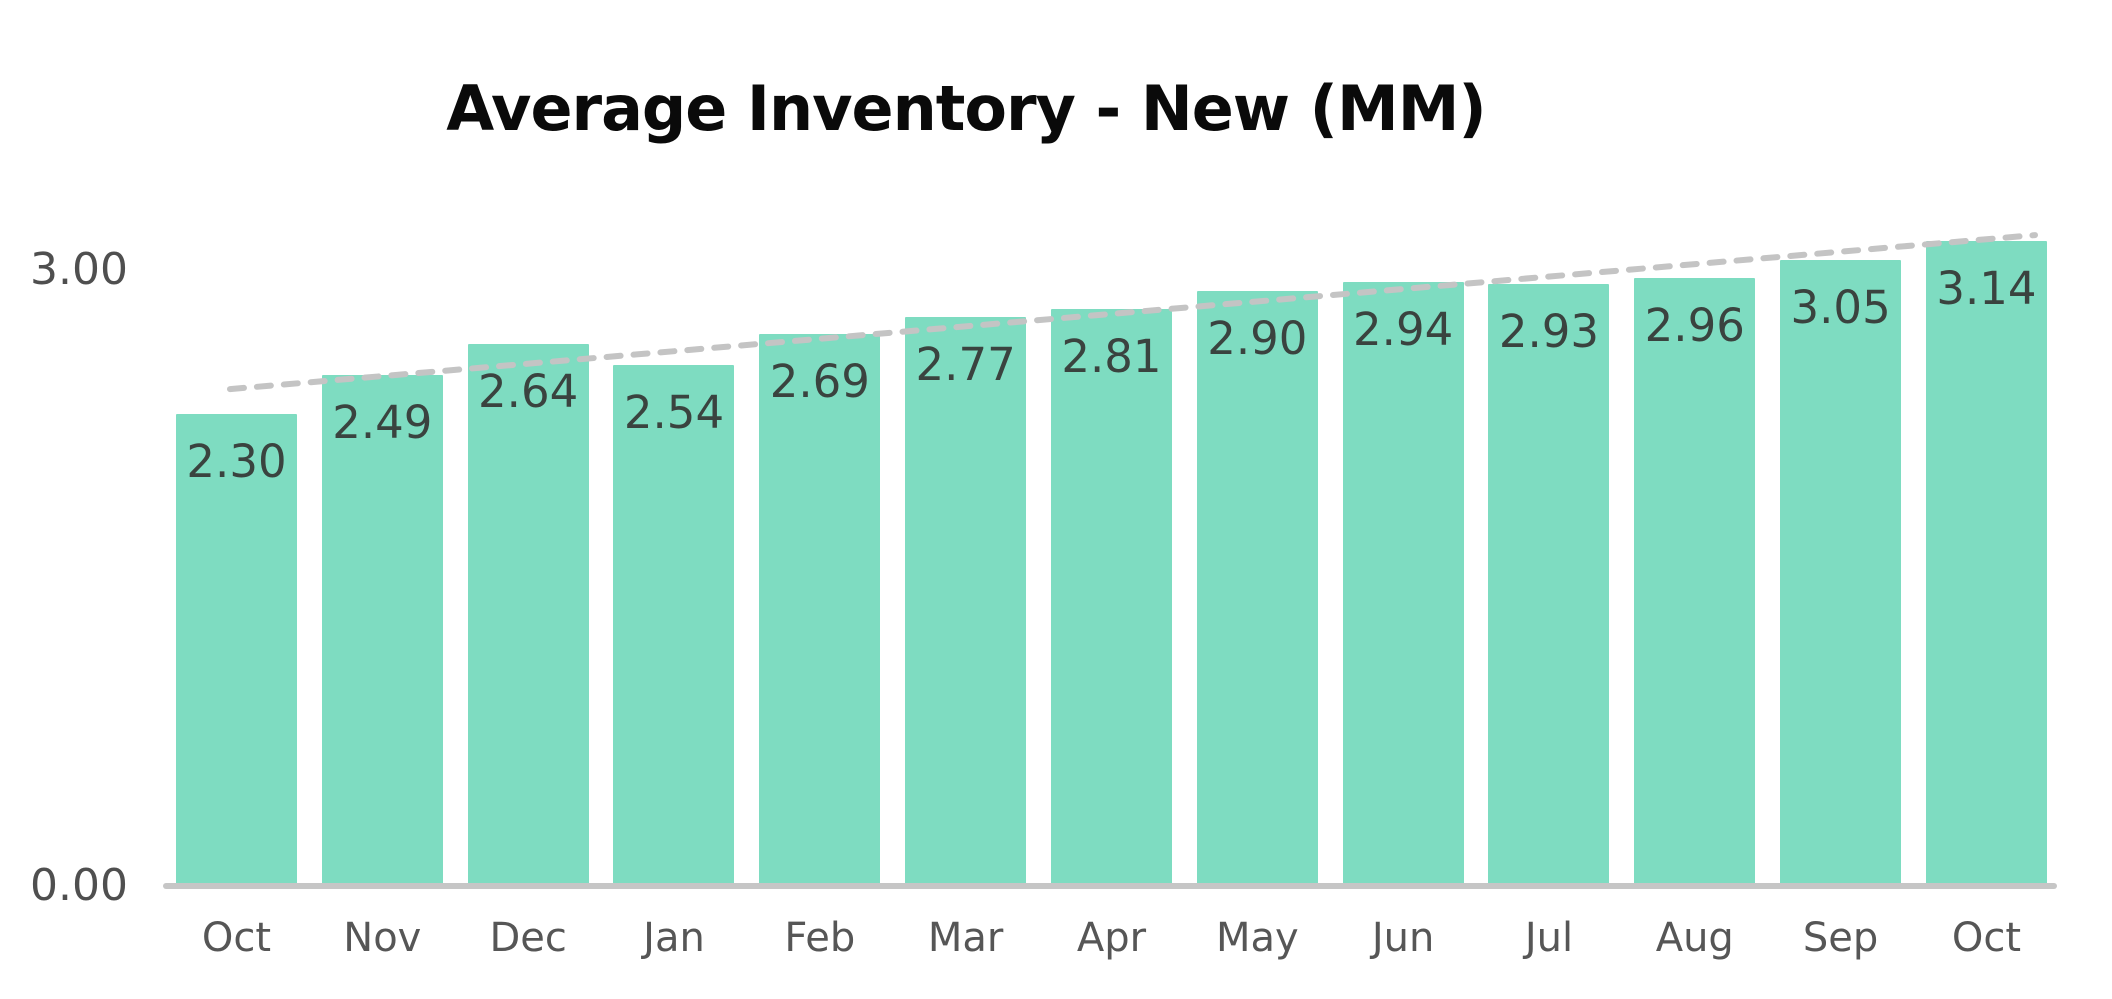 The image size is (2112, 999). What do you see at coordinates (1695, 582) in the screenshot?
I see `bar-10-aug: 2.96` at bounding box center [1695, 582].